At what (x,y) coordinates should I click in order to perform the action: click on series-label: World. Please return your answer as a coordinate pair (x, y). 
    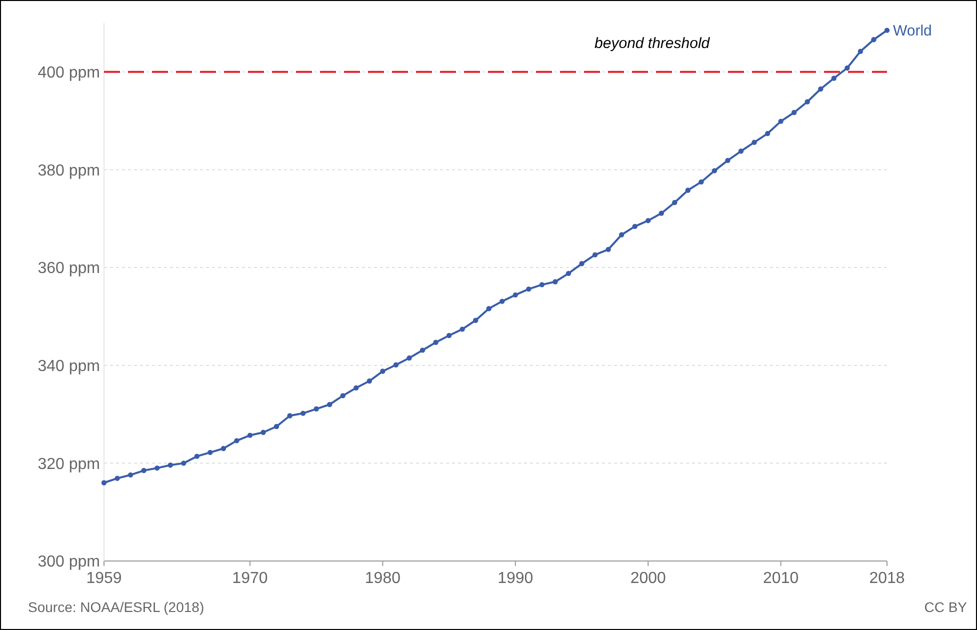
    Looking at the image, I should click on (912, 31).